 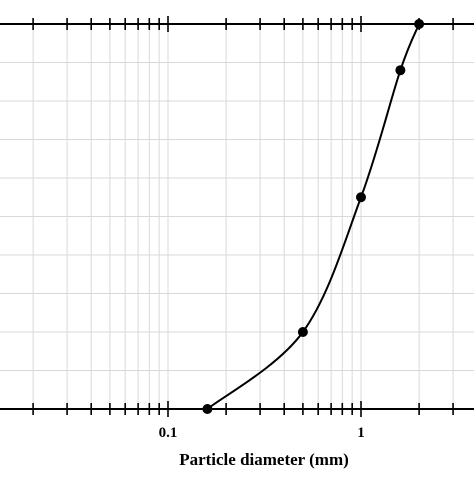 I want to click on tick-labels: 0.1 1, so click(x=262, y=433).